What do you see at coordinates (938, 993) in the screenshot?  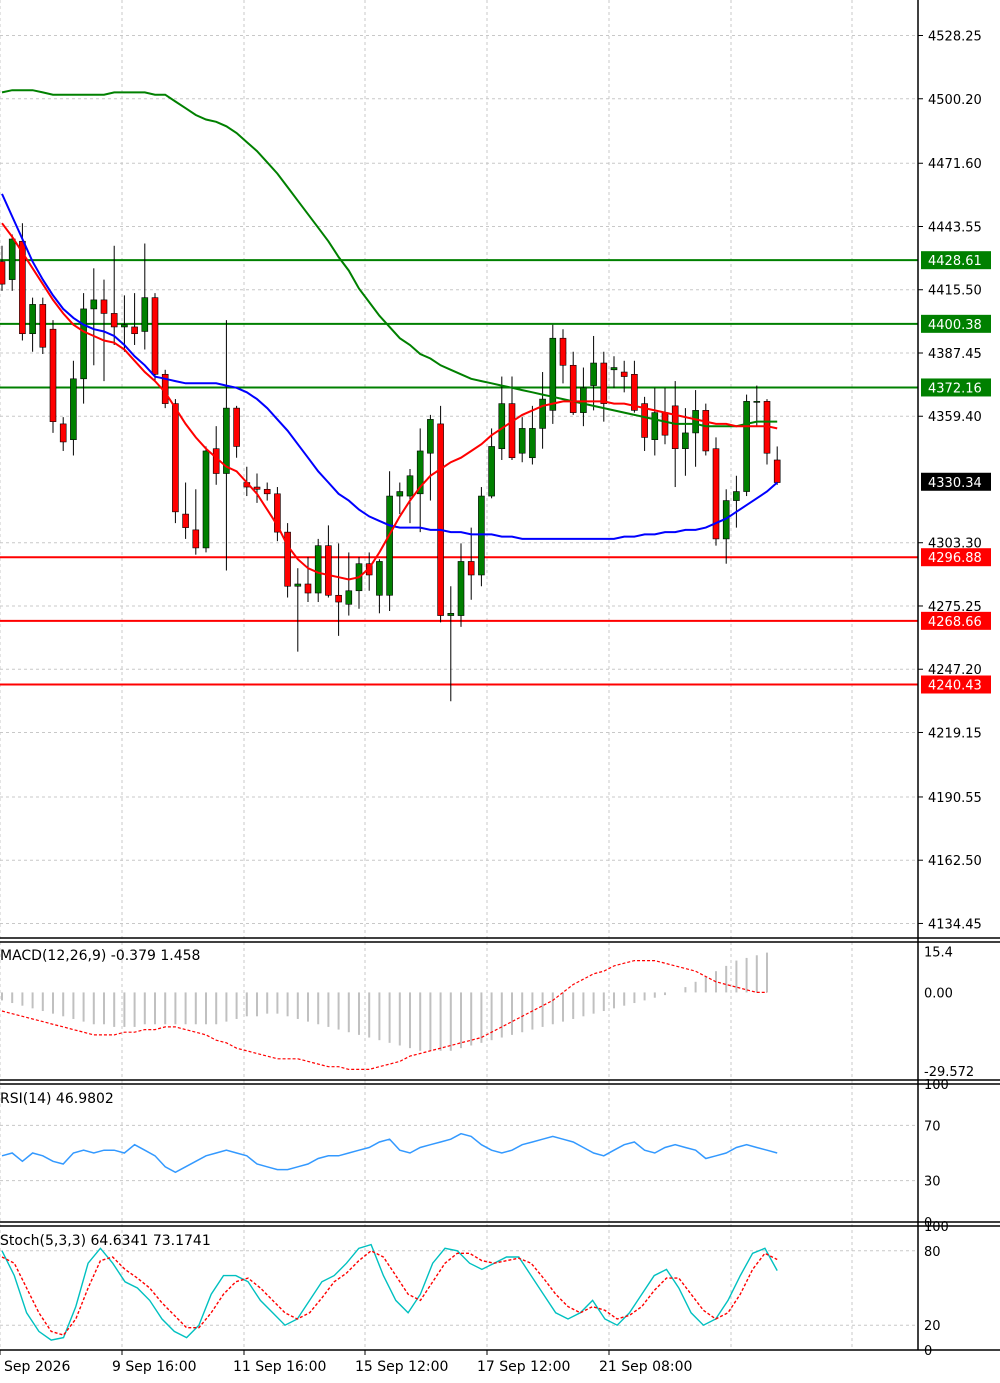 I see `macd-tick-label: 0.00` at bounding box center [938, 993].